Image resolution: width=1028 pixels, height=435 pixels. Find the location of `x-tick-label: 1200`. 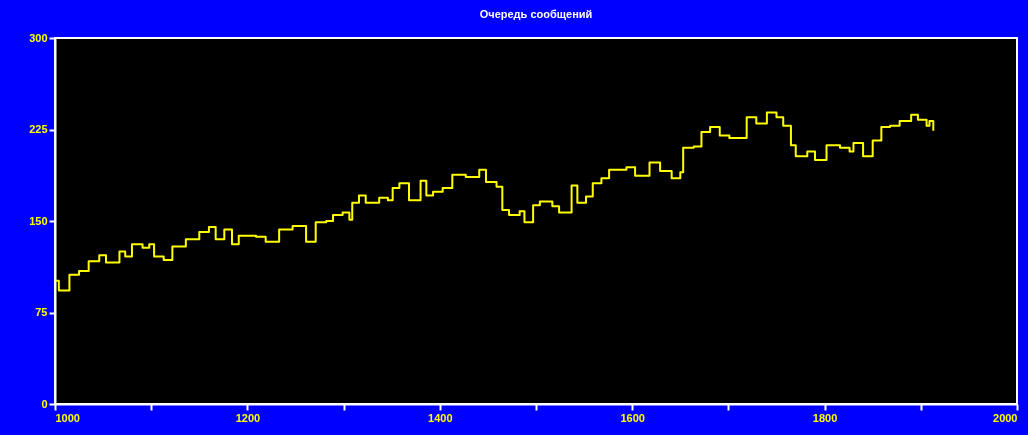

x-tick-label: 1200 is located at coordinates (248, 417).